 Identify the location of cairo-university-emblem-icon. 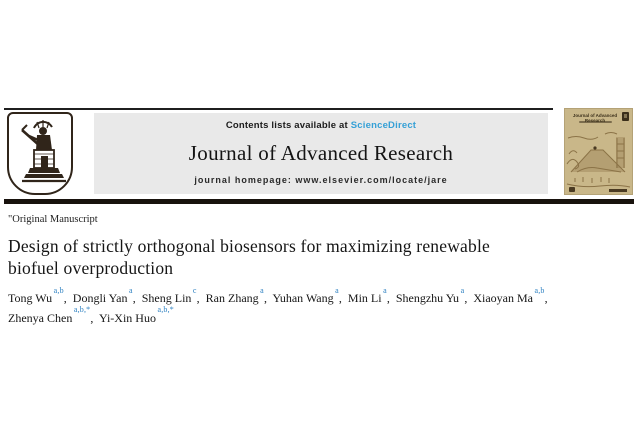
(40, 153).